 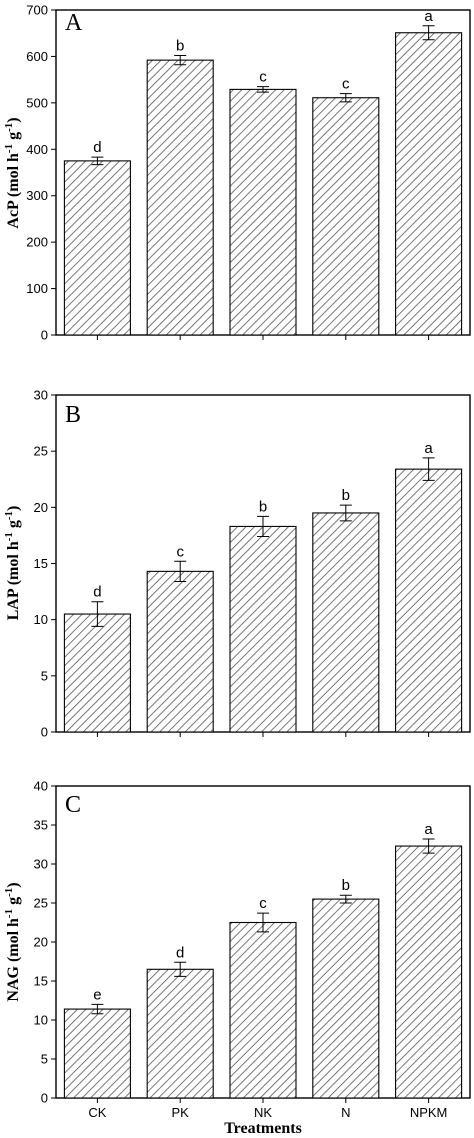 What do you see at coordinates (41, 507) in the screenshot?
I see `y-tick-label-b-4: 20` at bounding box center [41, 507].